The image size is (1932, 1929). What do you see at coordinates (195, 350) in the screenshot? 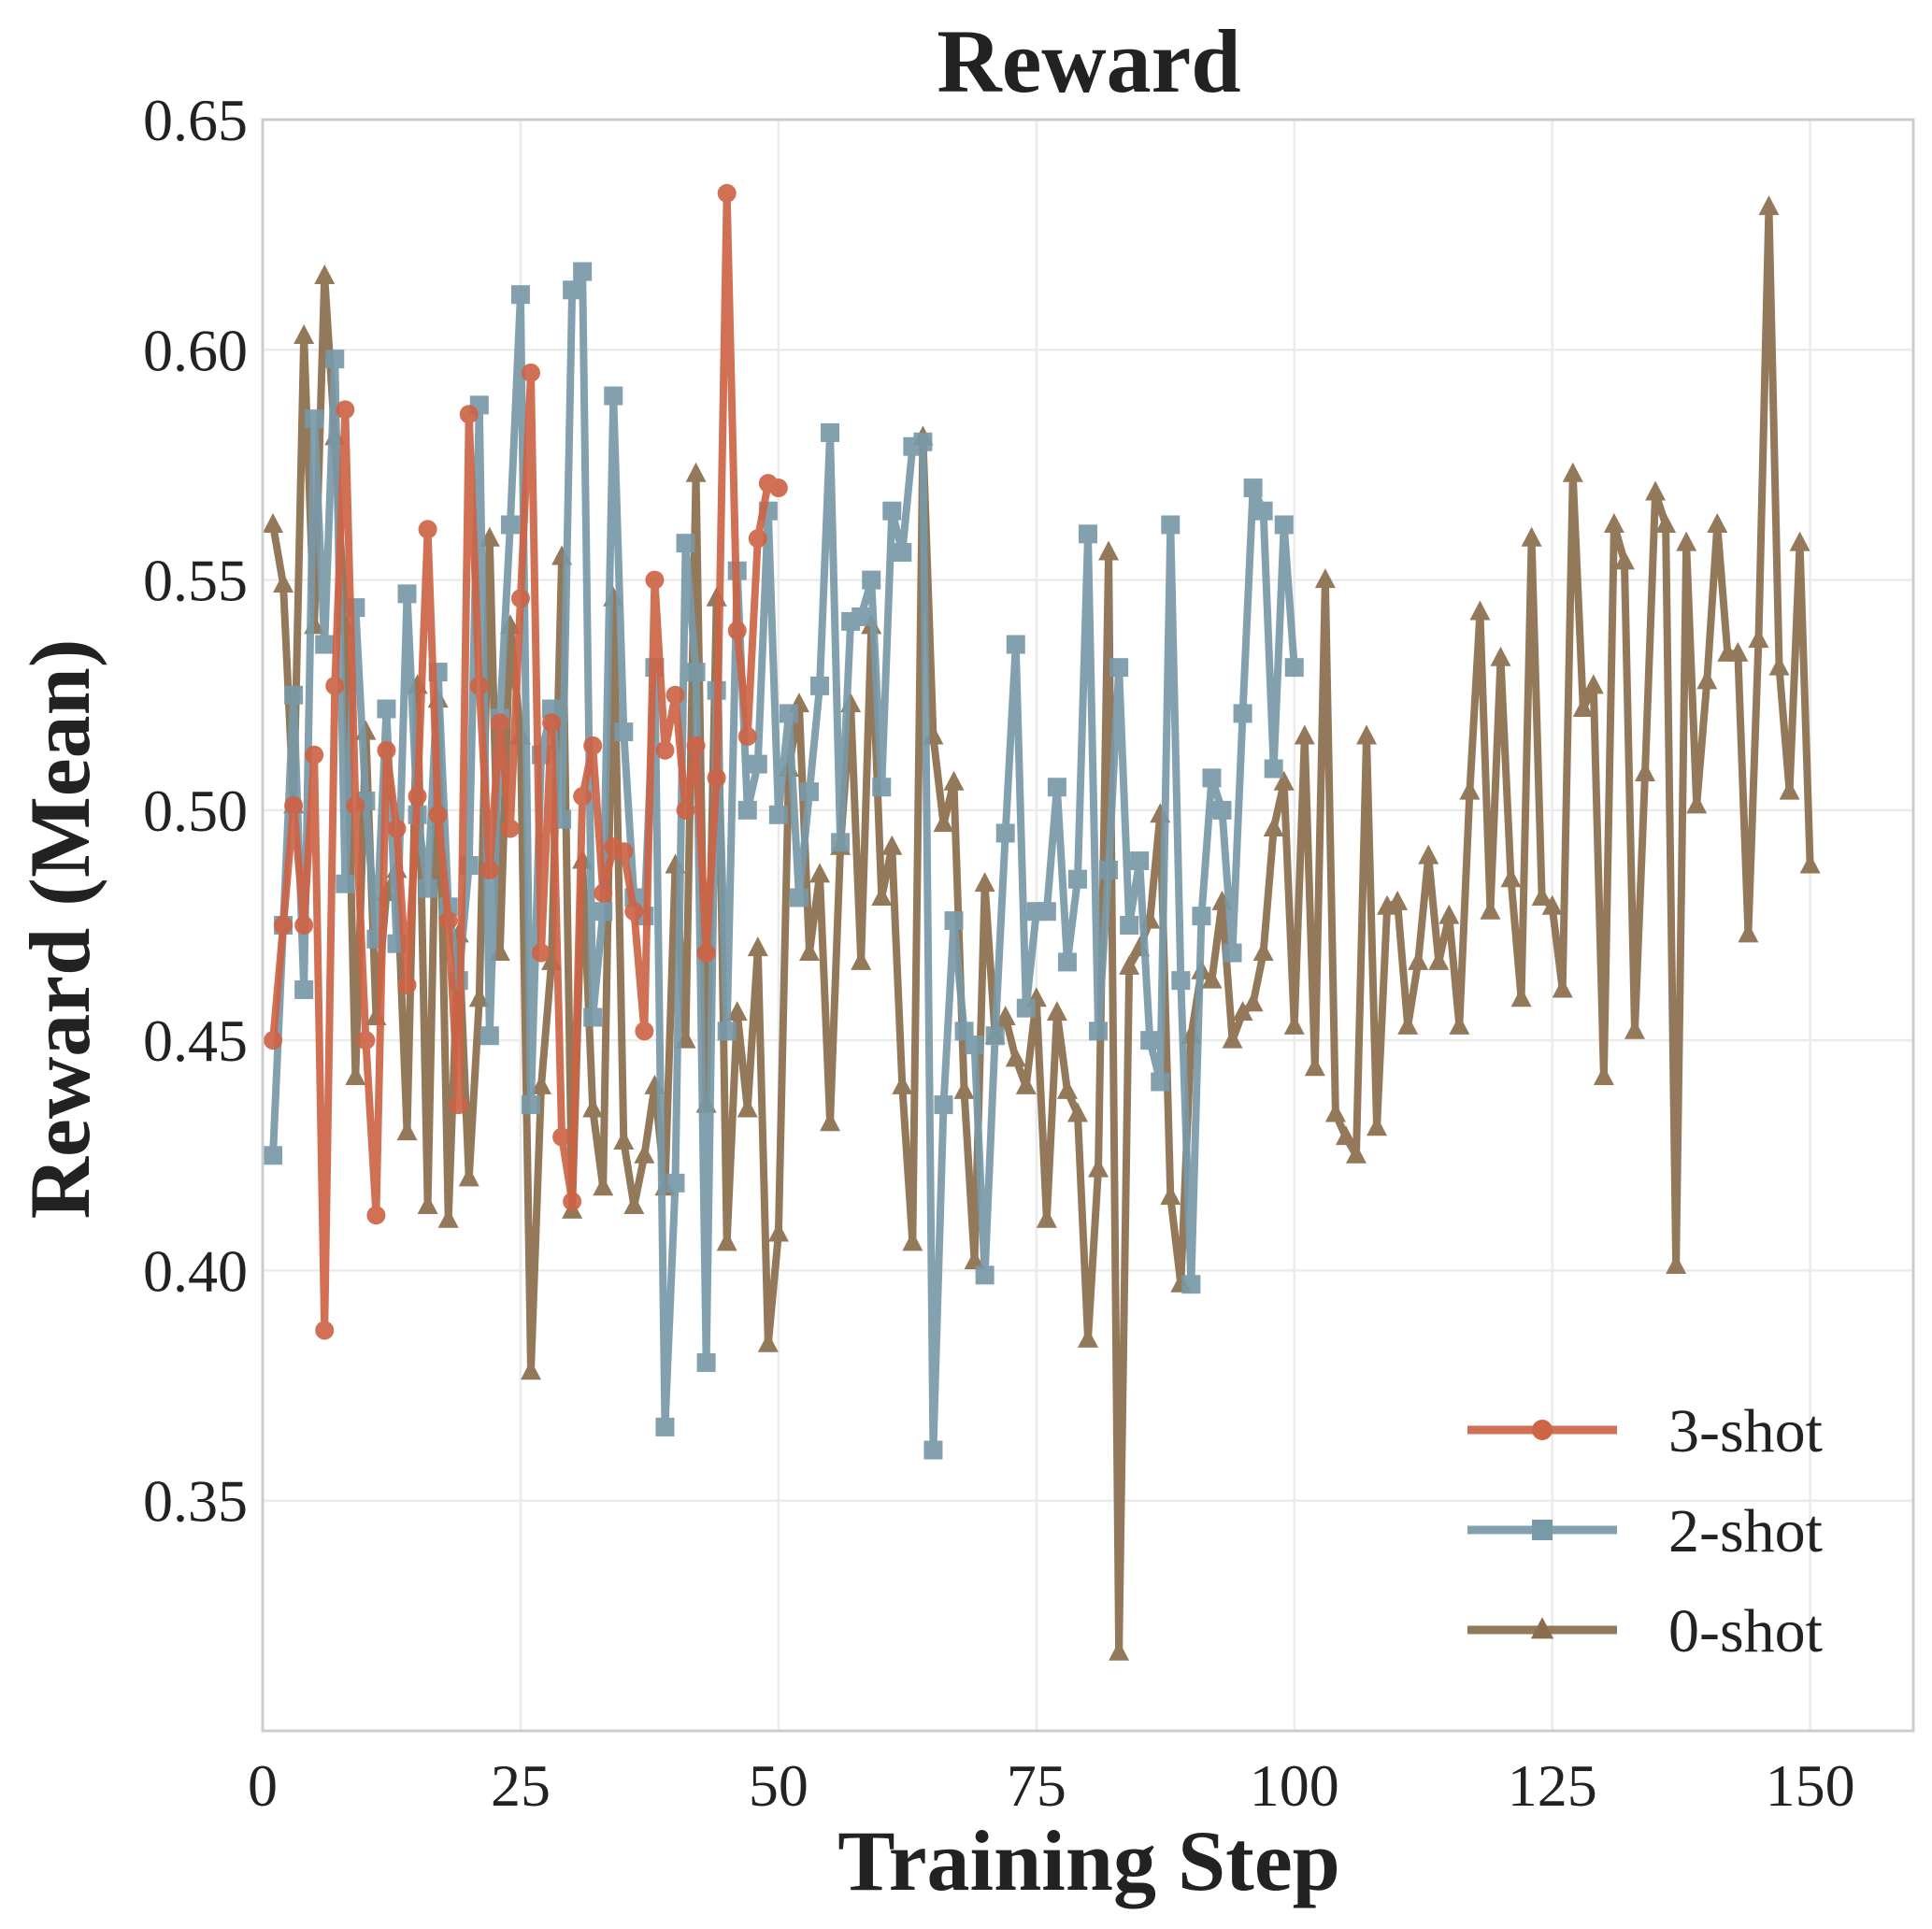
I see `y-tick-label: 0.60` at bounding box center [195, 350].